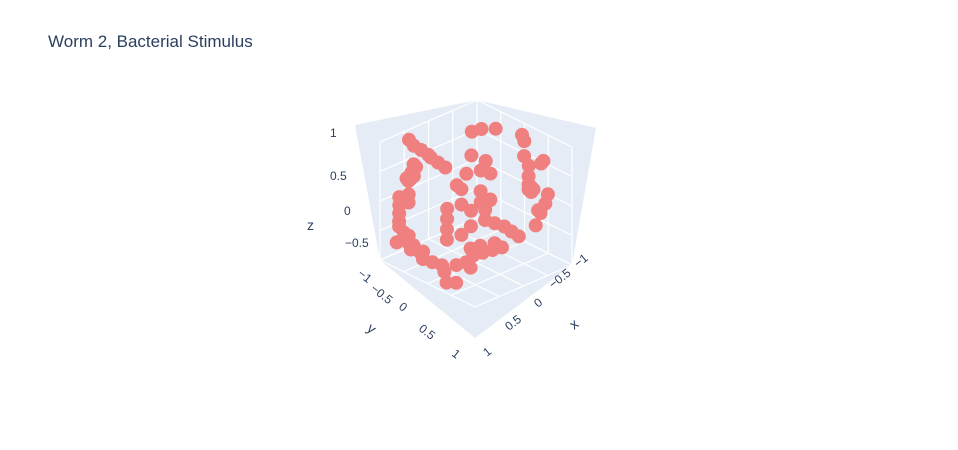 This screenshot has height=450, width=958. Describe the element at coordinates (581, 261) in the screenshot. I see `x-tick-neg1: −1` at that location.